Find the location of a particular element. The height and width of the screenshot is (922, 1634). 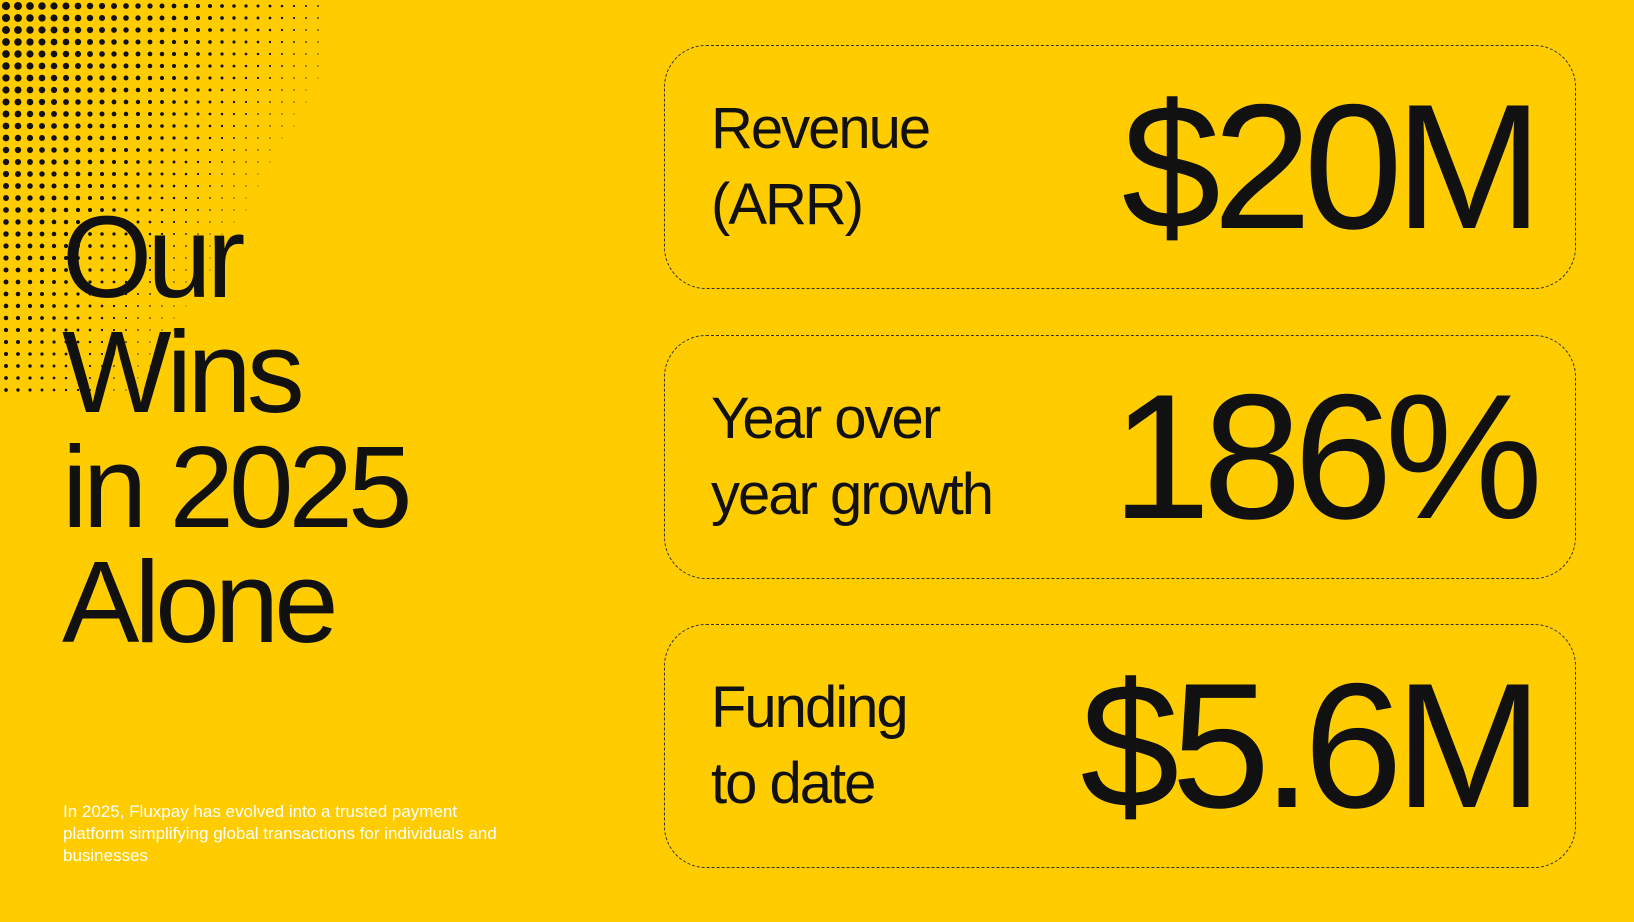

title-line: in 2025 is located at coordinates (237, 487).